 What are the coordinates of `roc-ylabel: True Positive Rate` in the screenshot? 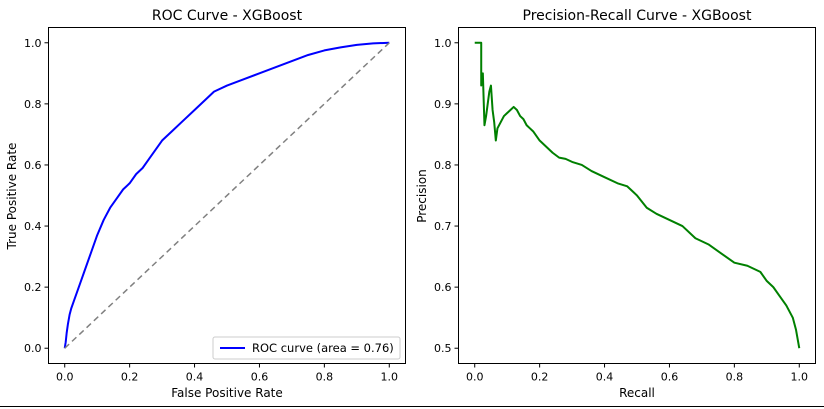 It's located at (12, 197).